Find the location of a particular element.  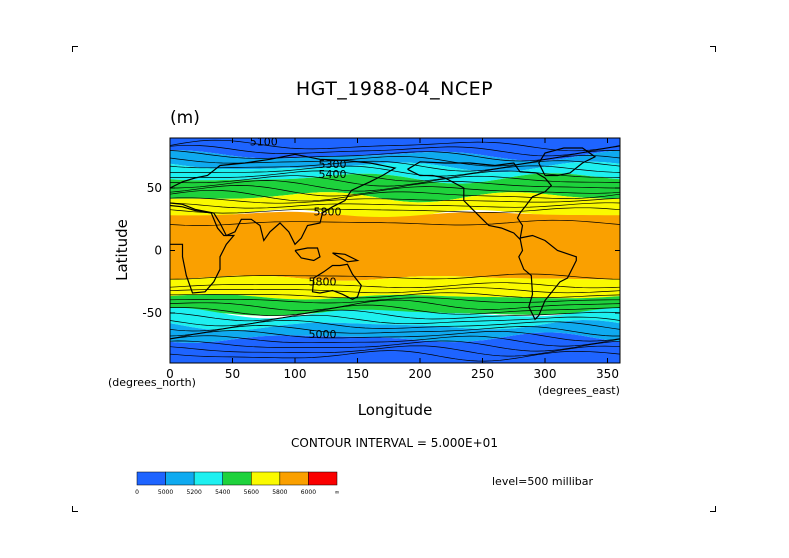

colorbar-label: 6000 is located at coordinates (308, 492).